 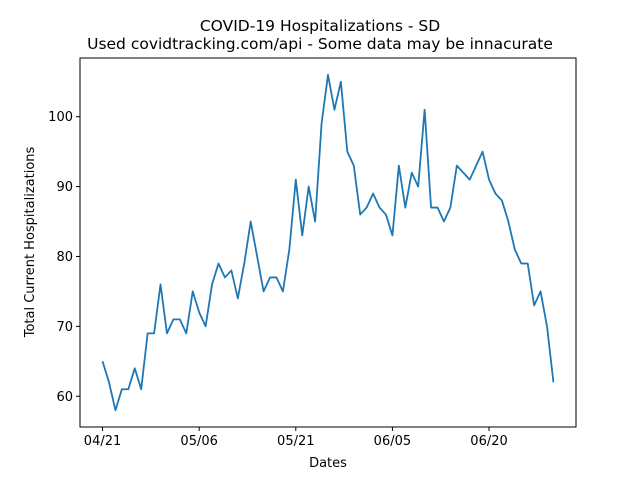 I want to click on y-tick-label: 100, so click(x=60, y=117).